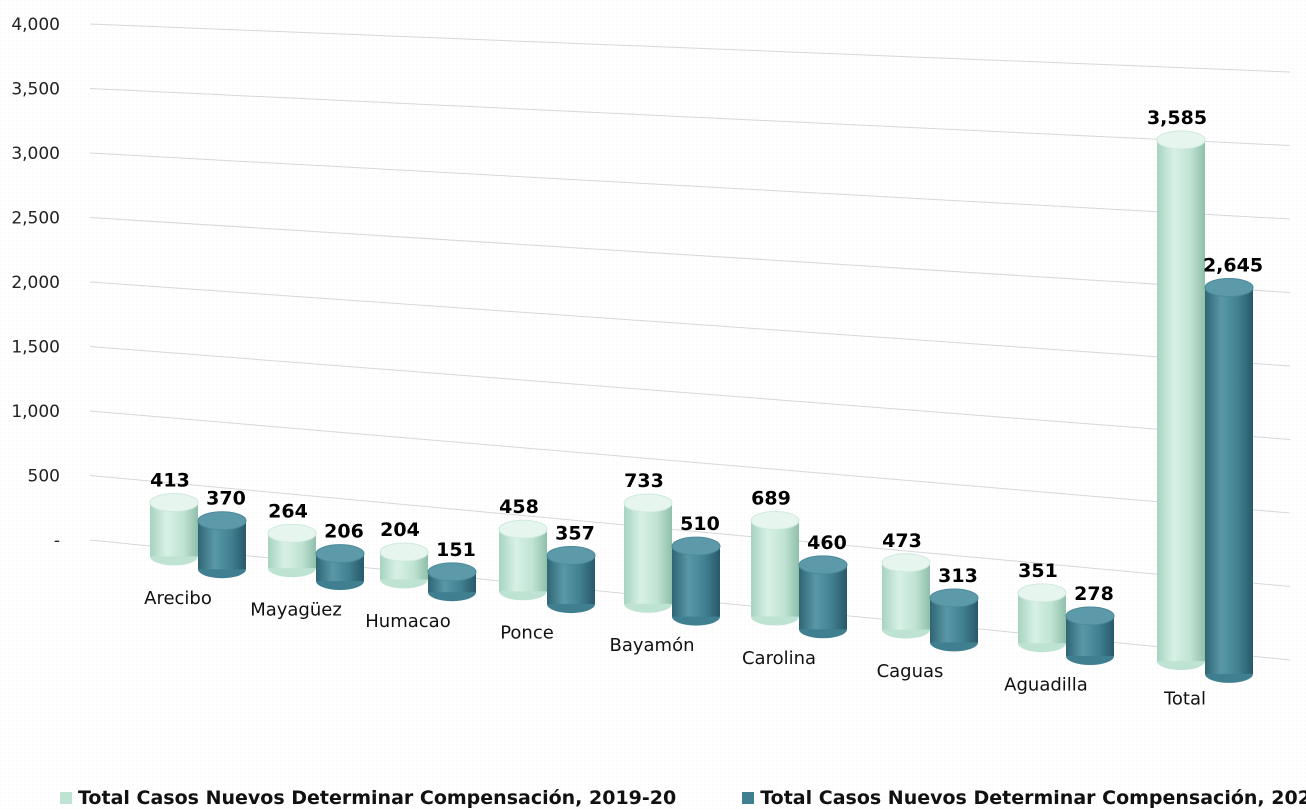 Image resolution: width=1306 pixels, height=811 pixels. Describe the element at coordinates (226, 499) in the screenshot. I see `data-label: 370` at that location.